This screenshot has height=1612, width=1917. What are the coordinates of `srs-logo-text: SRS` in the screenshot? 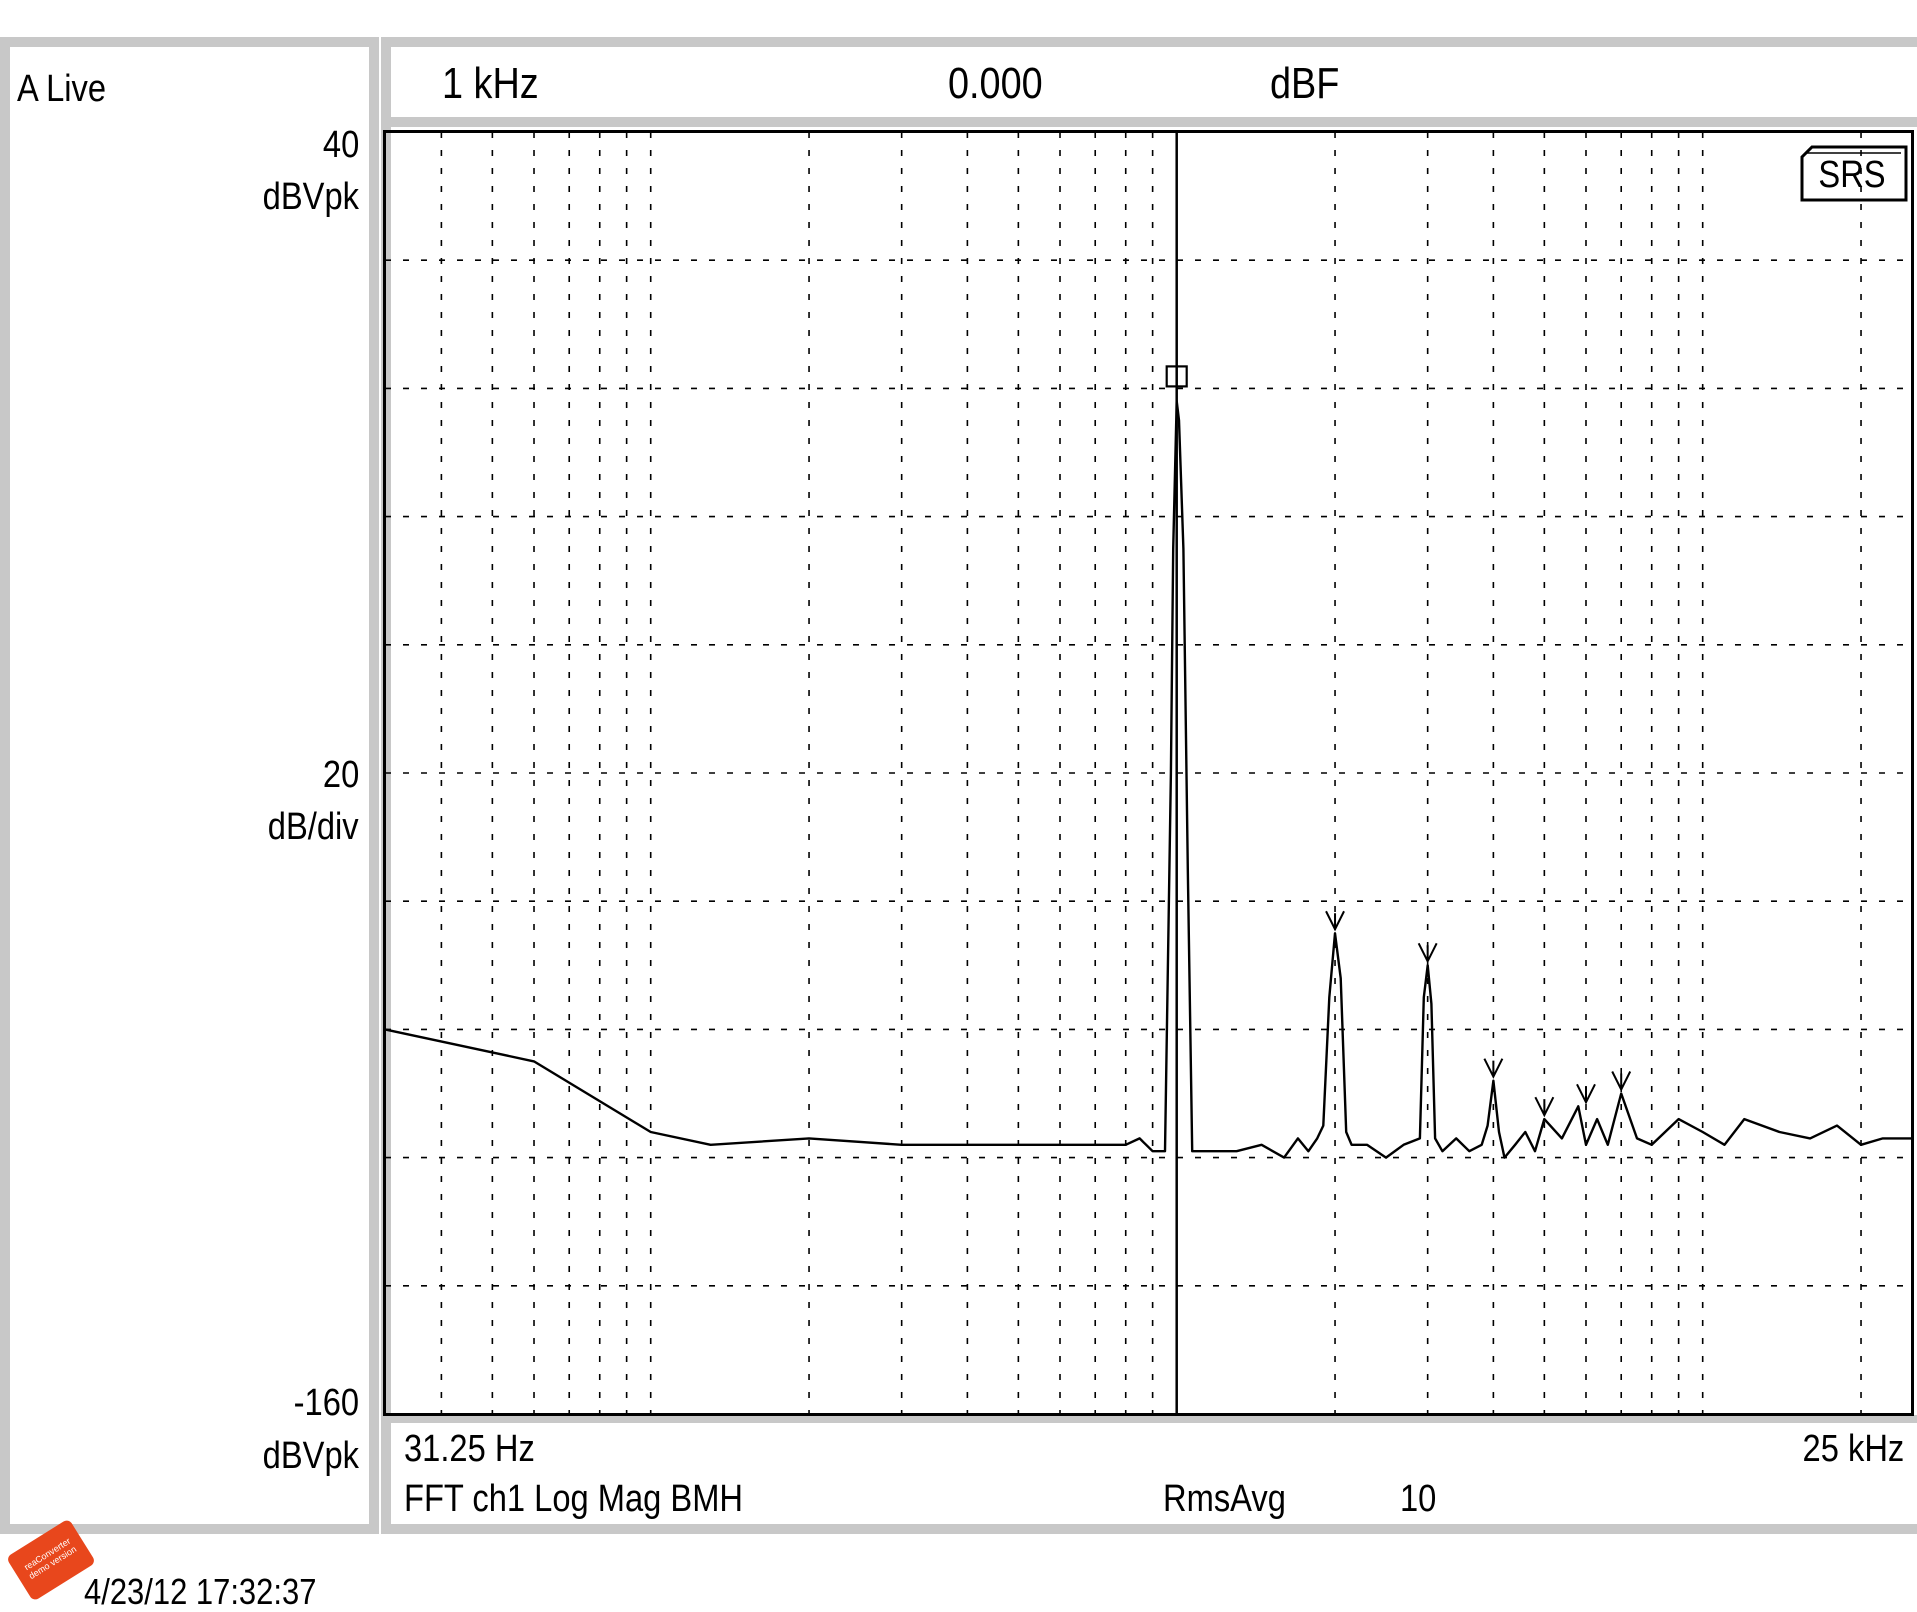 It's located at (1851, 174).